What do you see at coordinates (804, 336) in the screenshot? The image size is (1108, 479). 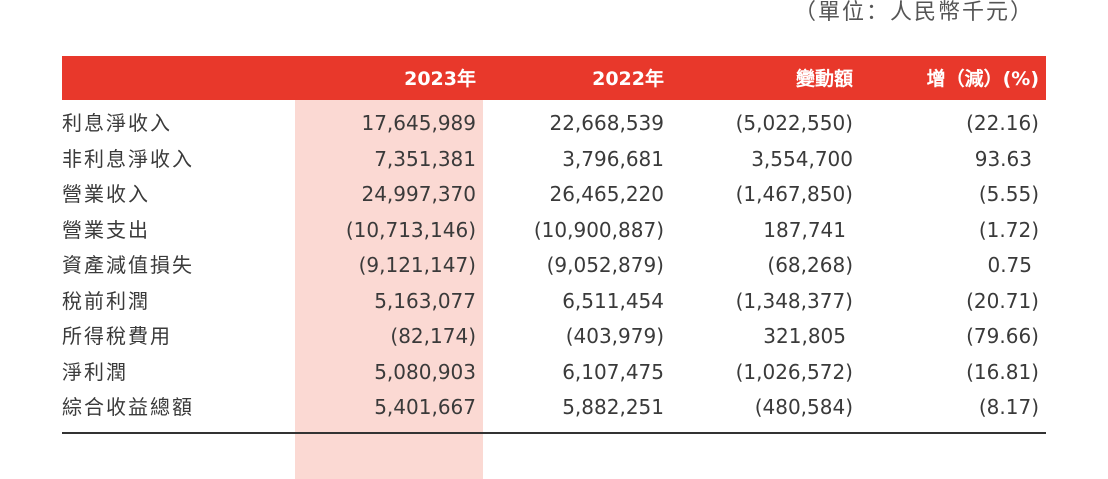 I see `value-change: 321,805` at bounding box center [804, 336].